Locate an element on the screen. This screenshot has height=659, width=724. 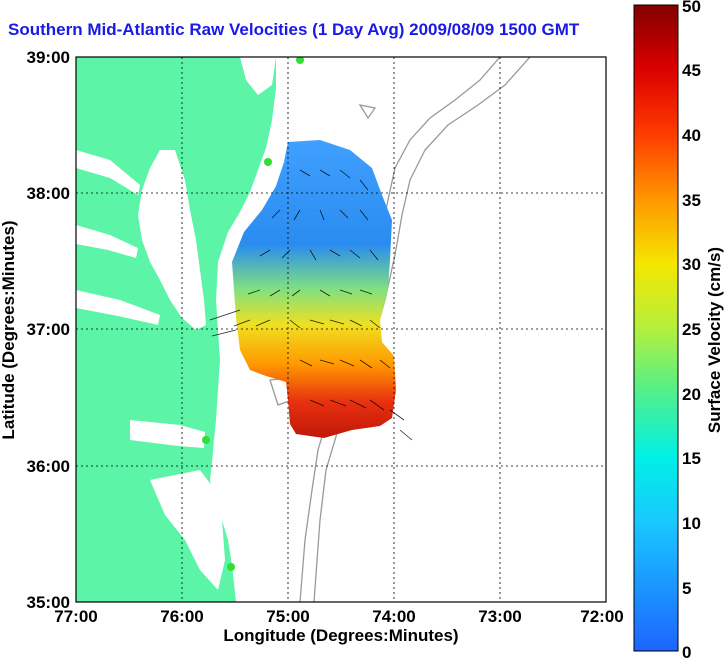
colorbar-tick-label: 35 is located at coordinates (691, 200).